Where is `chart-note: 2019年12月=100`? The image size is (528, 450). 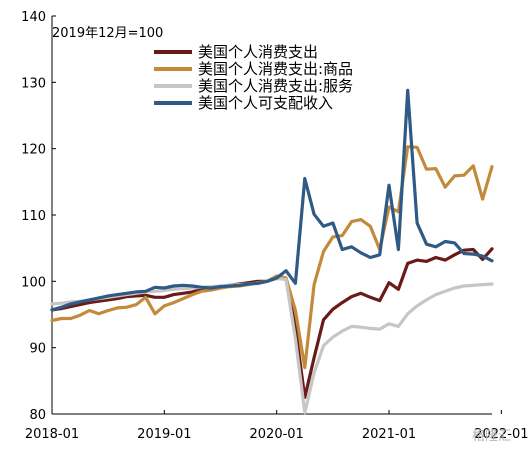
chart-note: 2019年12月=100 is located at coordinates (107, 33).